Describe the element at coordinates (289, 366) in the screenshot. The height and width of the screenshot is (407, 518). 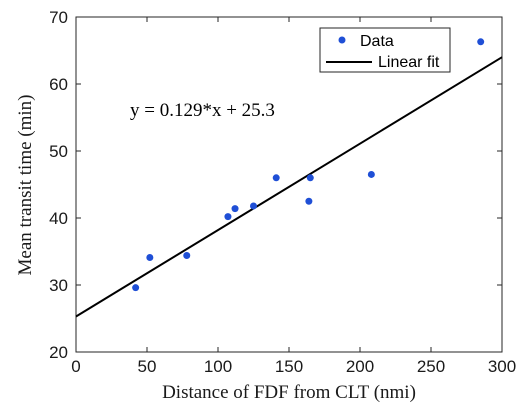
I see `x-tick-label: 150` at that location.